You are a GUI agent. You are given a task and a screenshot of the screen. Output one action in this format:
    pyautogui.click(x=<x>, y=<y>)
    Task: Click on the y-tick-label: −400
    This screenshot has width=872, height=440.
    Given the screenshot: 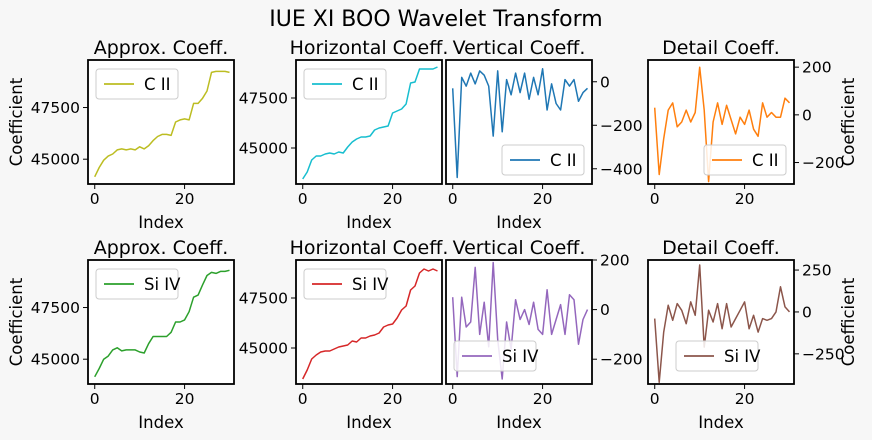 What is the action you would take?
    pyautogui.click(x=621, y=169)
    